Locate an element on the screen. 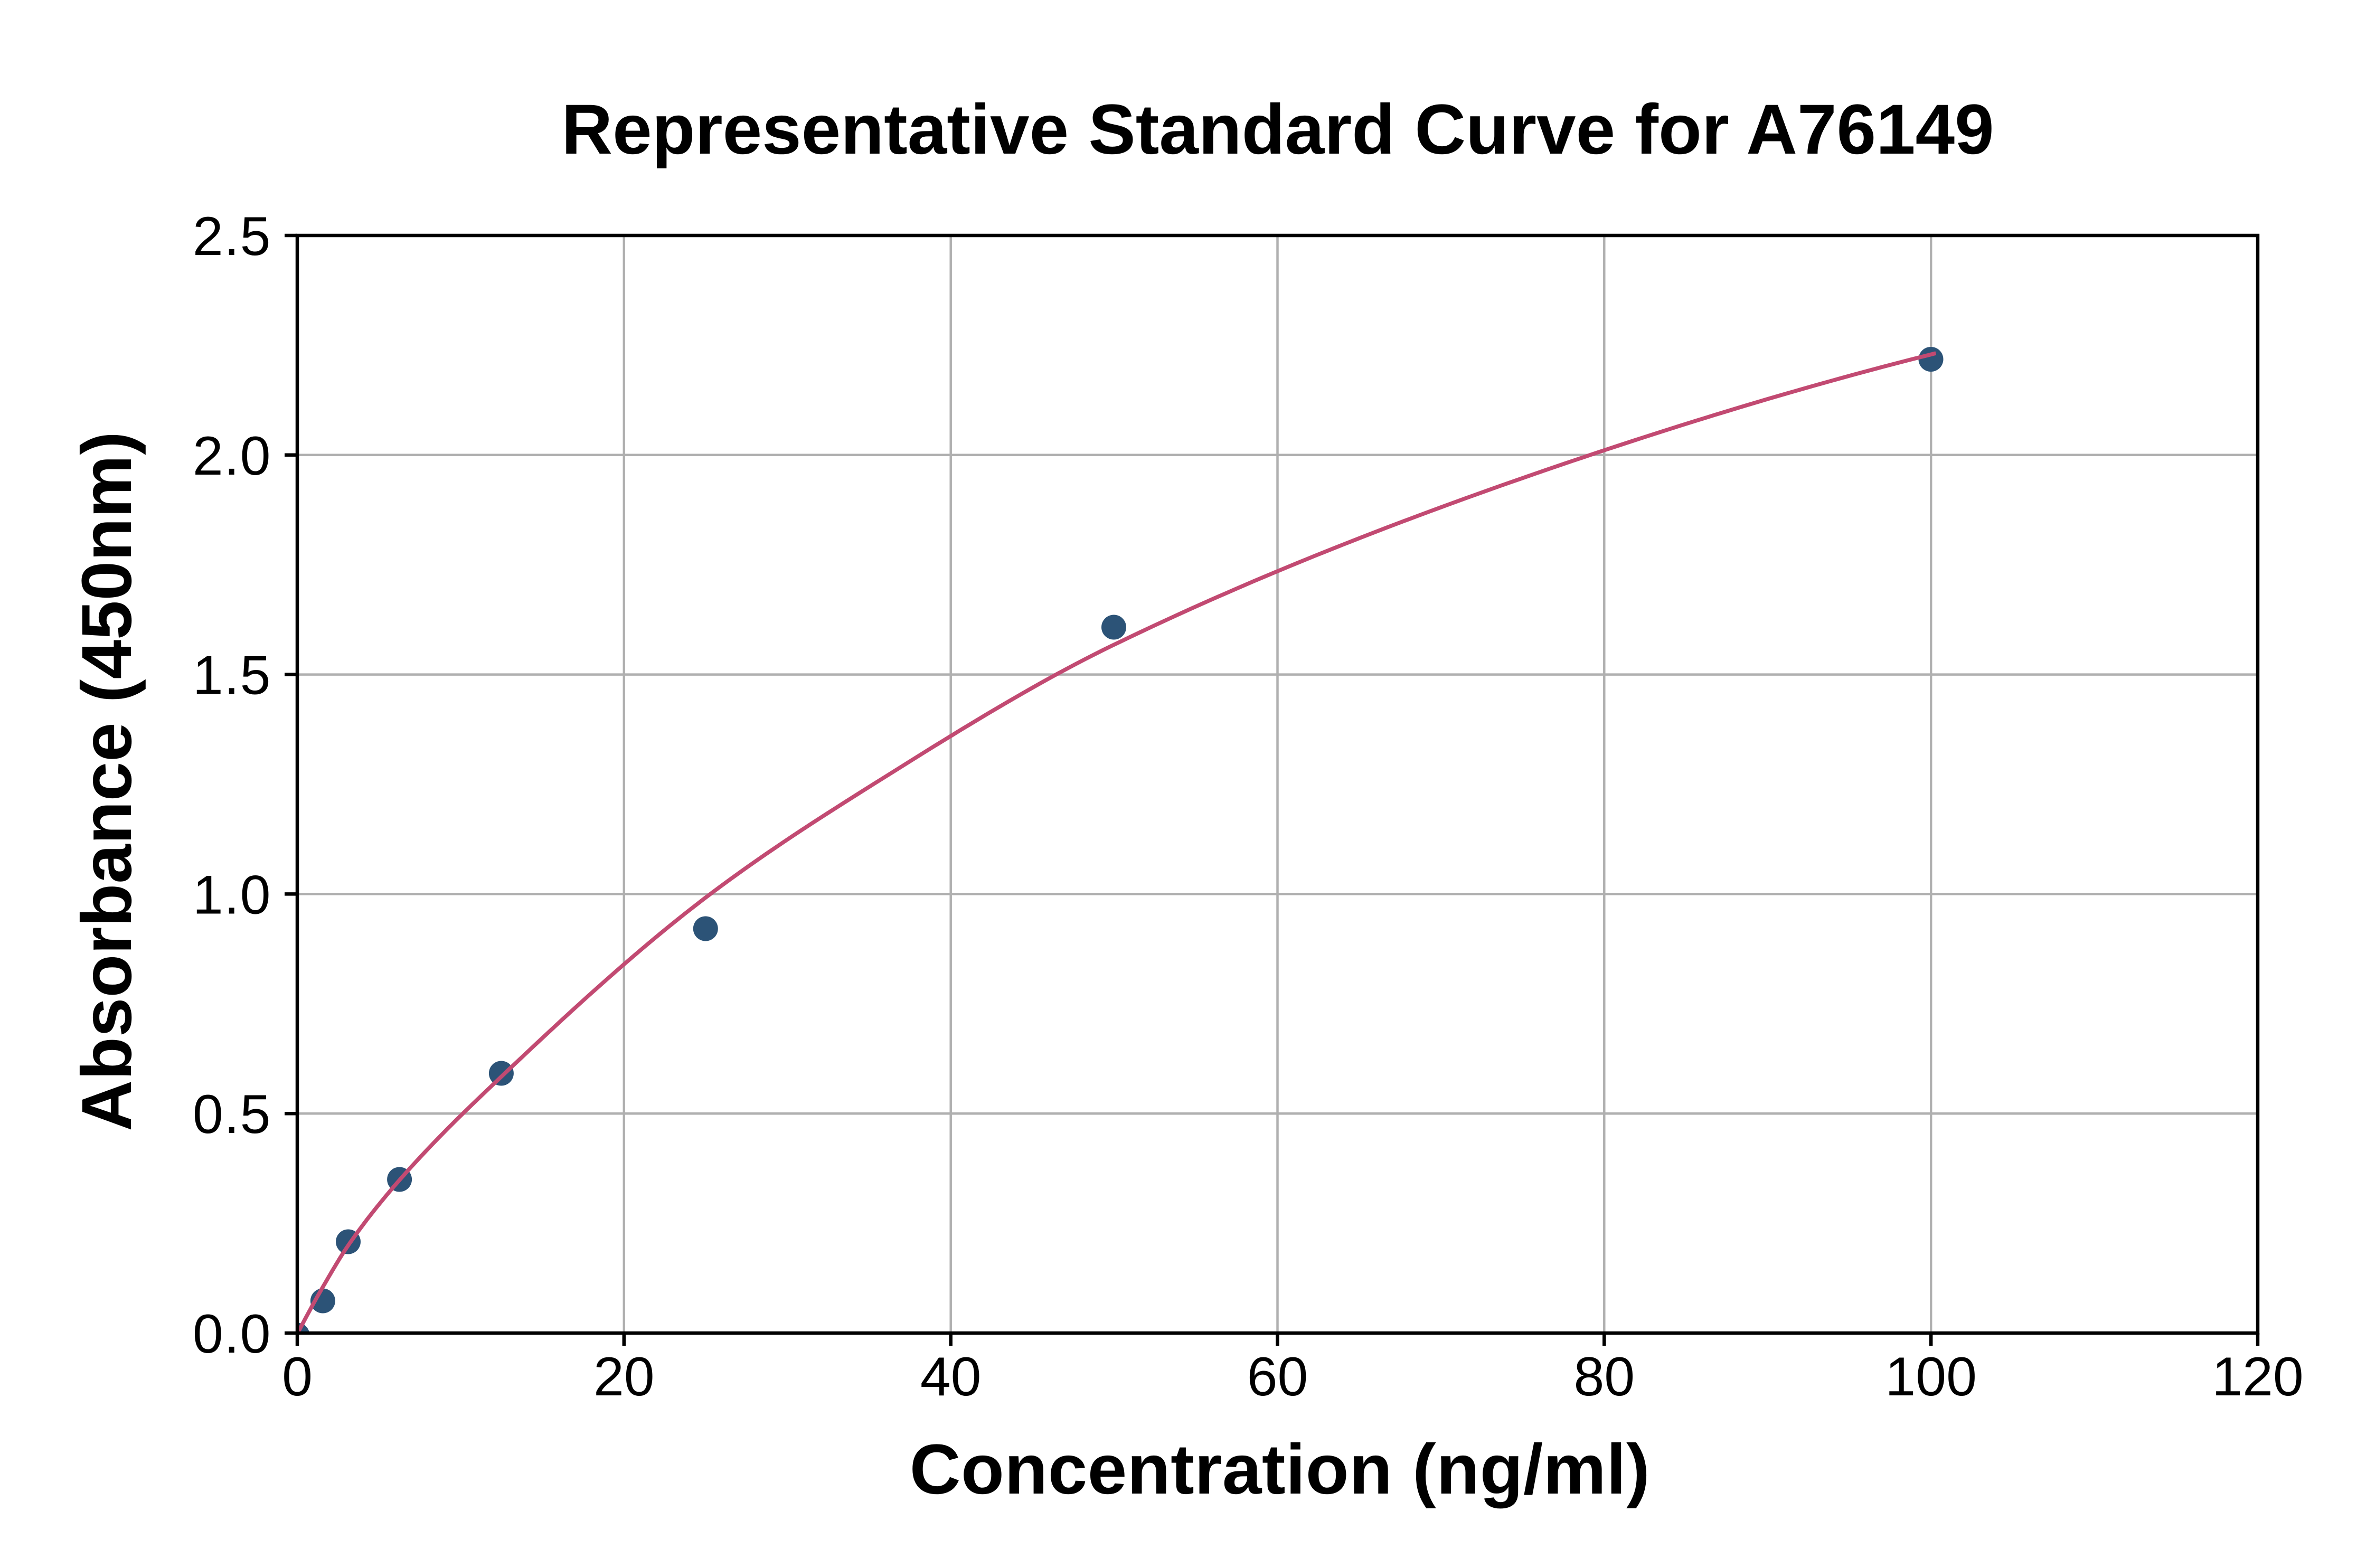 The image size is (2376, 1568). svg-text: Absorbance (450nm) is located at coordinates (107, 781).